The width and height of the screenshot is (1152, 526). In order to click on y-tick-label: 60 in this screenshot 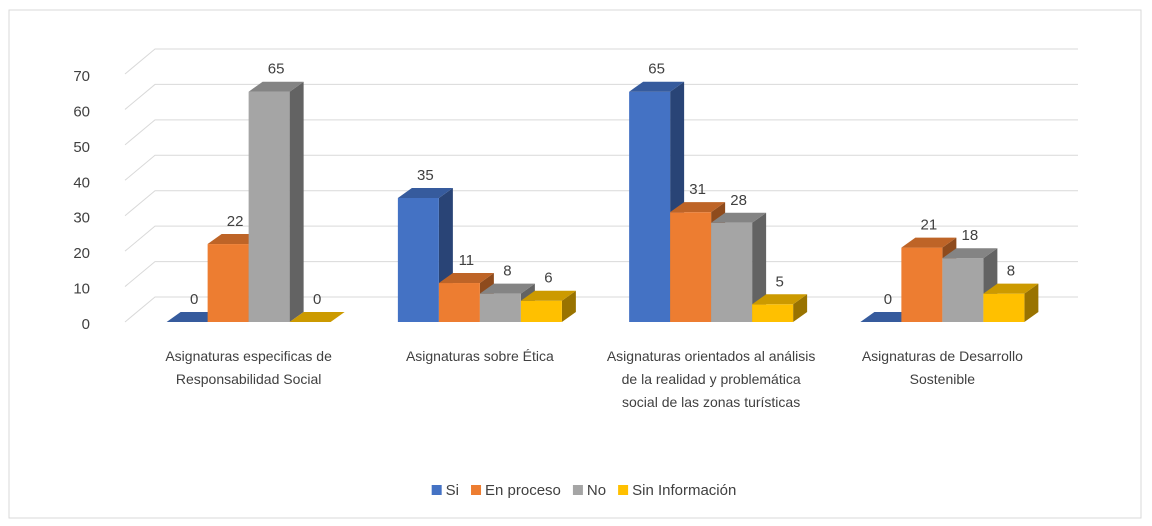, I will do `click(81, 111)`.